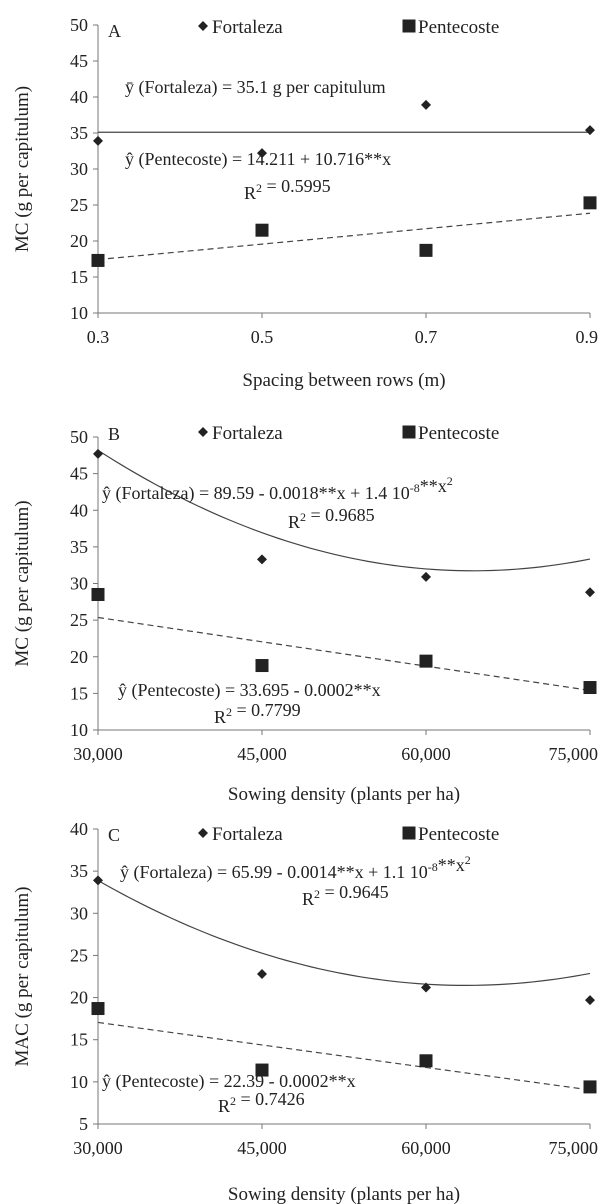 This screenshot has width=603, height=1204. What do you see at coordinates (343, 380) in the screenshot?
I see `x-axis-title: Spacing between rows (m)` at bounding box center [343, 380].